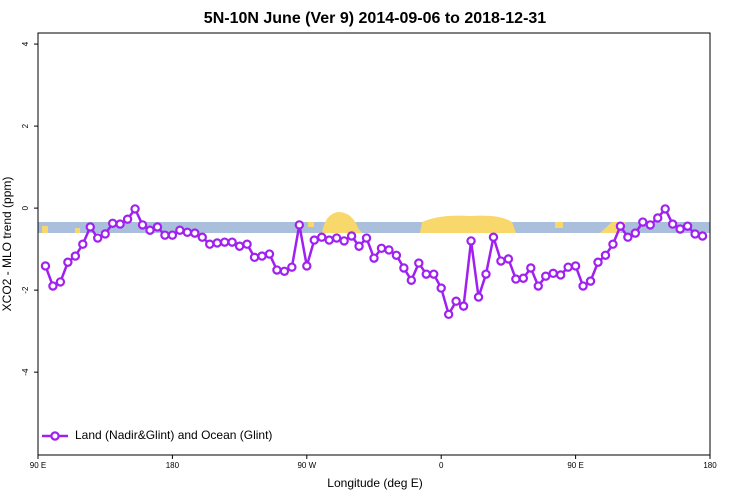 This screenshot has width=750, height=500. Describe the element at coordinates (25, 43) in the screenshot. I see `y-tick-label: 4` at that location.